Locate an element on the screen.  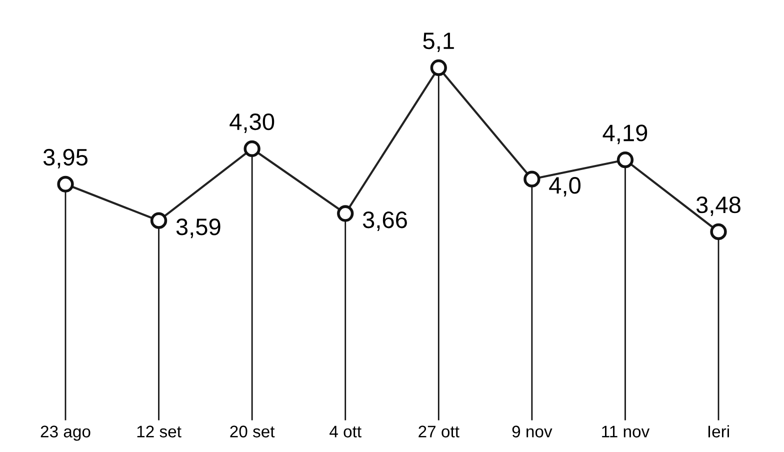
x-tick-label: 12 set is located at coordinates (159, 432).